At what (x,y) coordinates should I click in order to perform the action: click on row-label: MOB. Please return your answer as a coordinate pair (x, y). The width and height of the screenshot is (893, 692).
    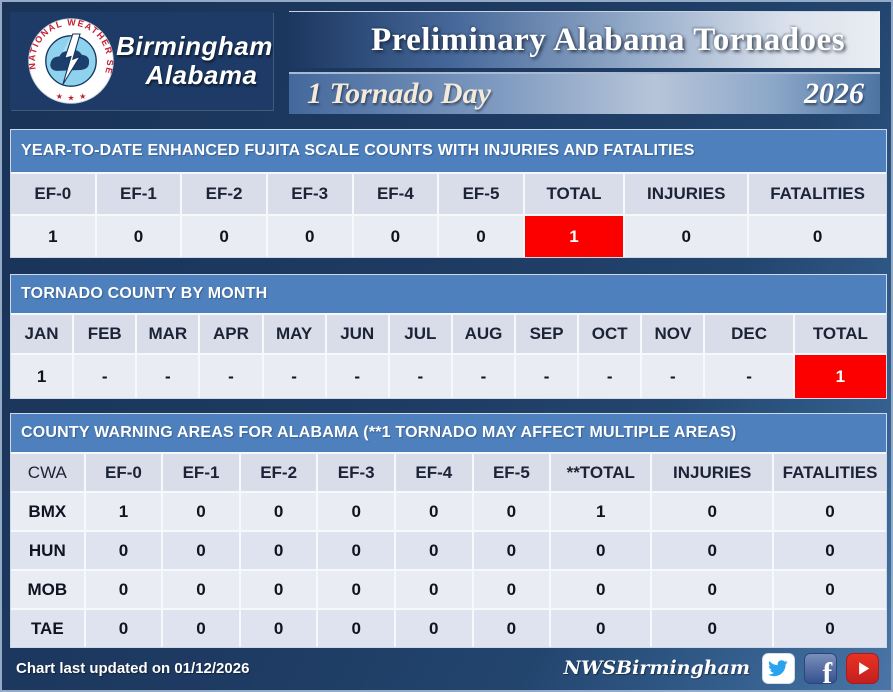
    Looking at the image, I should click on (47, 589).